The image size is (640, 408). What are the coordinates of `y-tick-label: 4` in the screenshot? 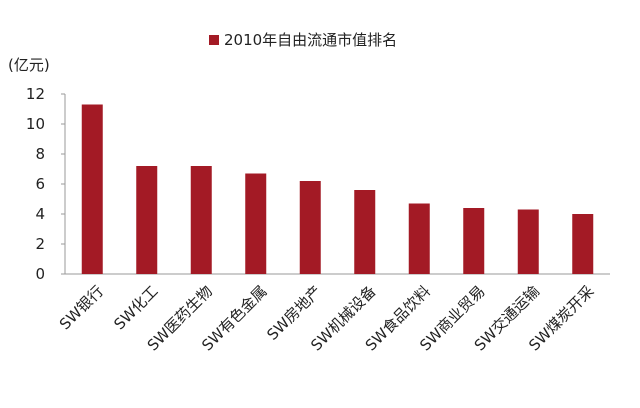 It's located at (40, 214).